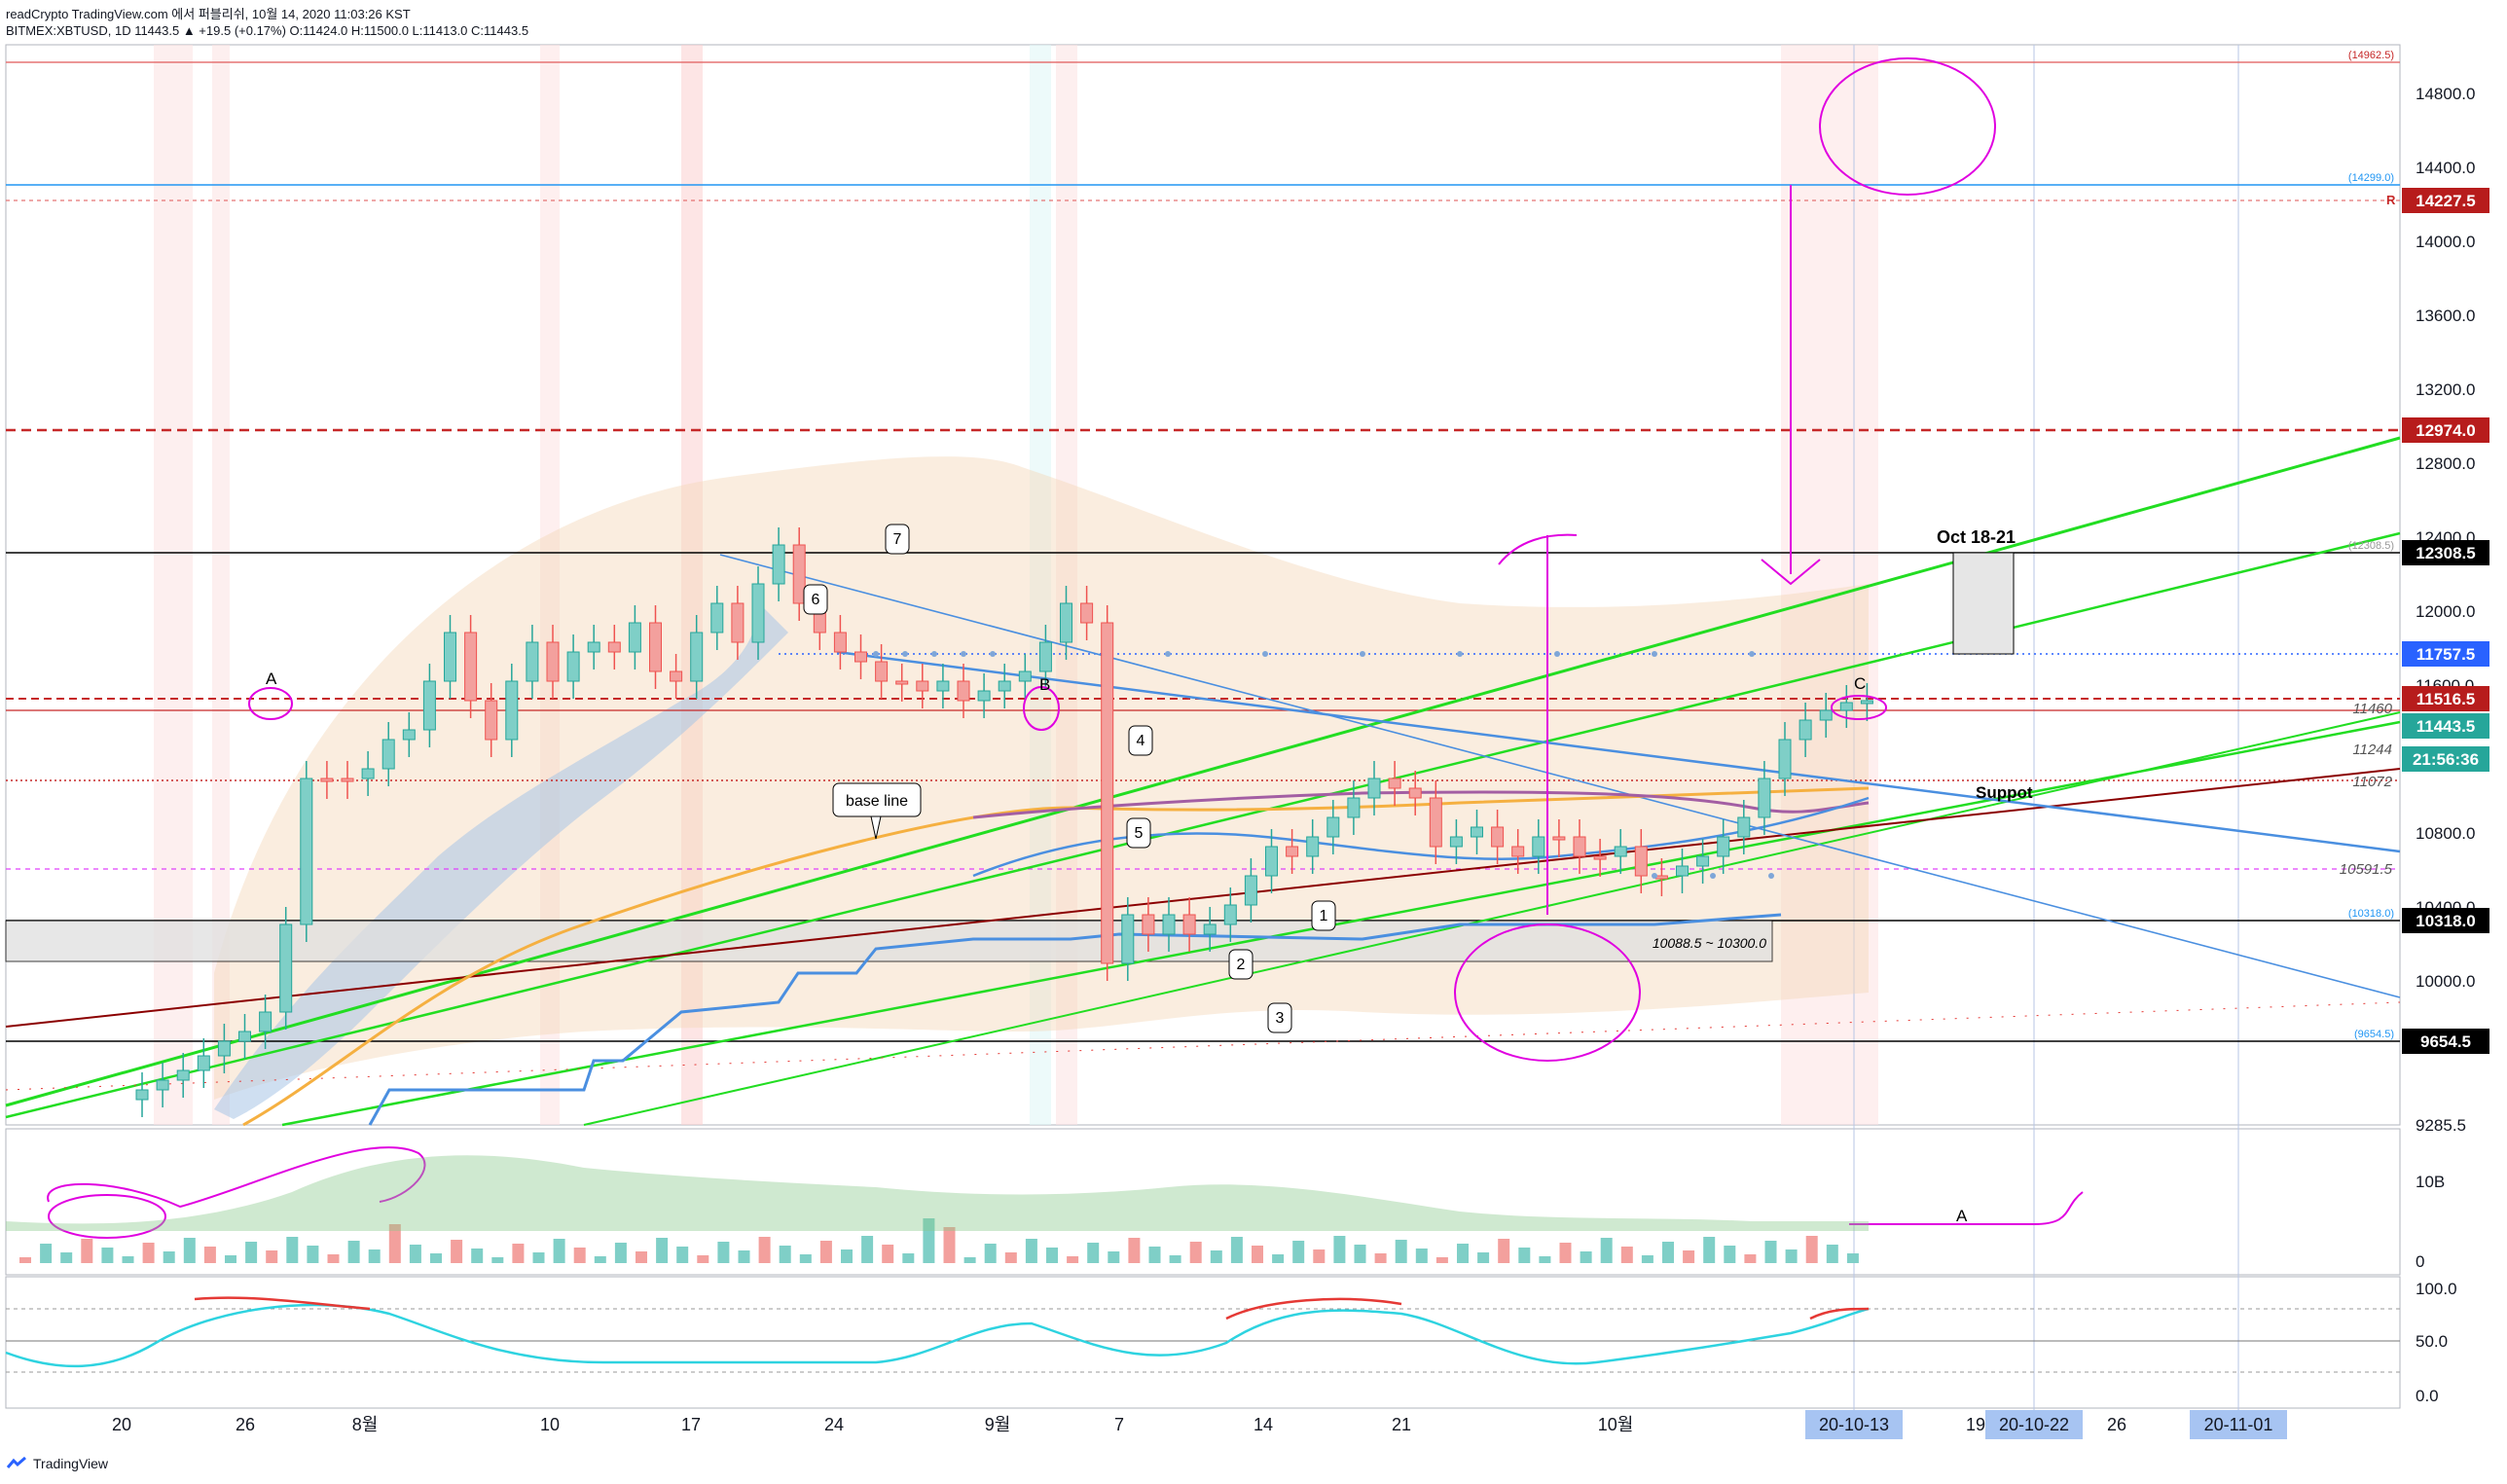 Image resolution: width=2507 pixels, height=1484 pixels. Describe the element at coordinates (1983, 604) in the screenshot. I see `oct-forecast-box` at that location.